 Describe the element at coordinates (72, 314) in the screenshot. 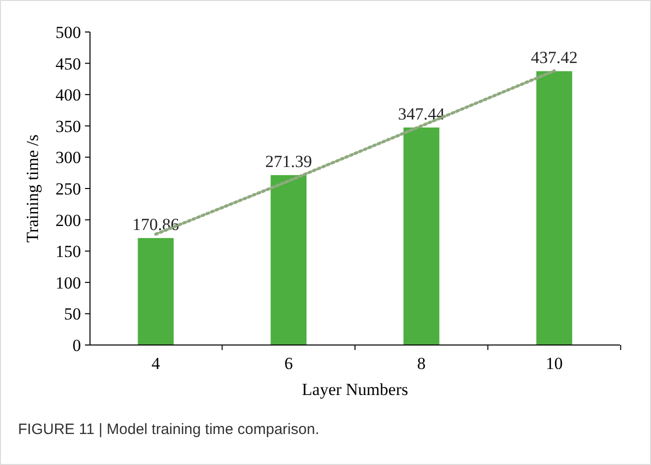

I see `y-tick-label: 50` at that location.